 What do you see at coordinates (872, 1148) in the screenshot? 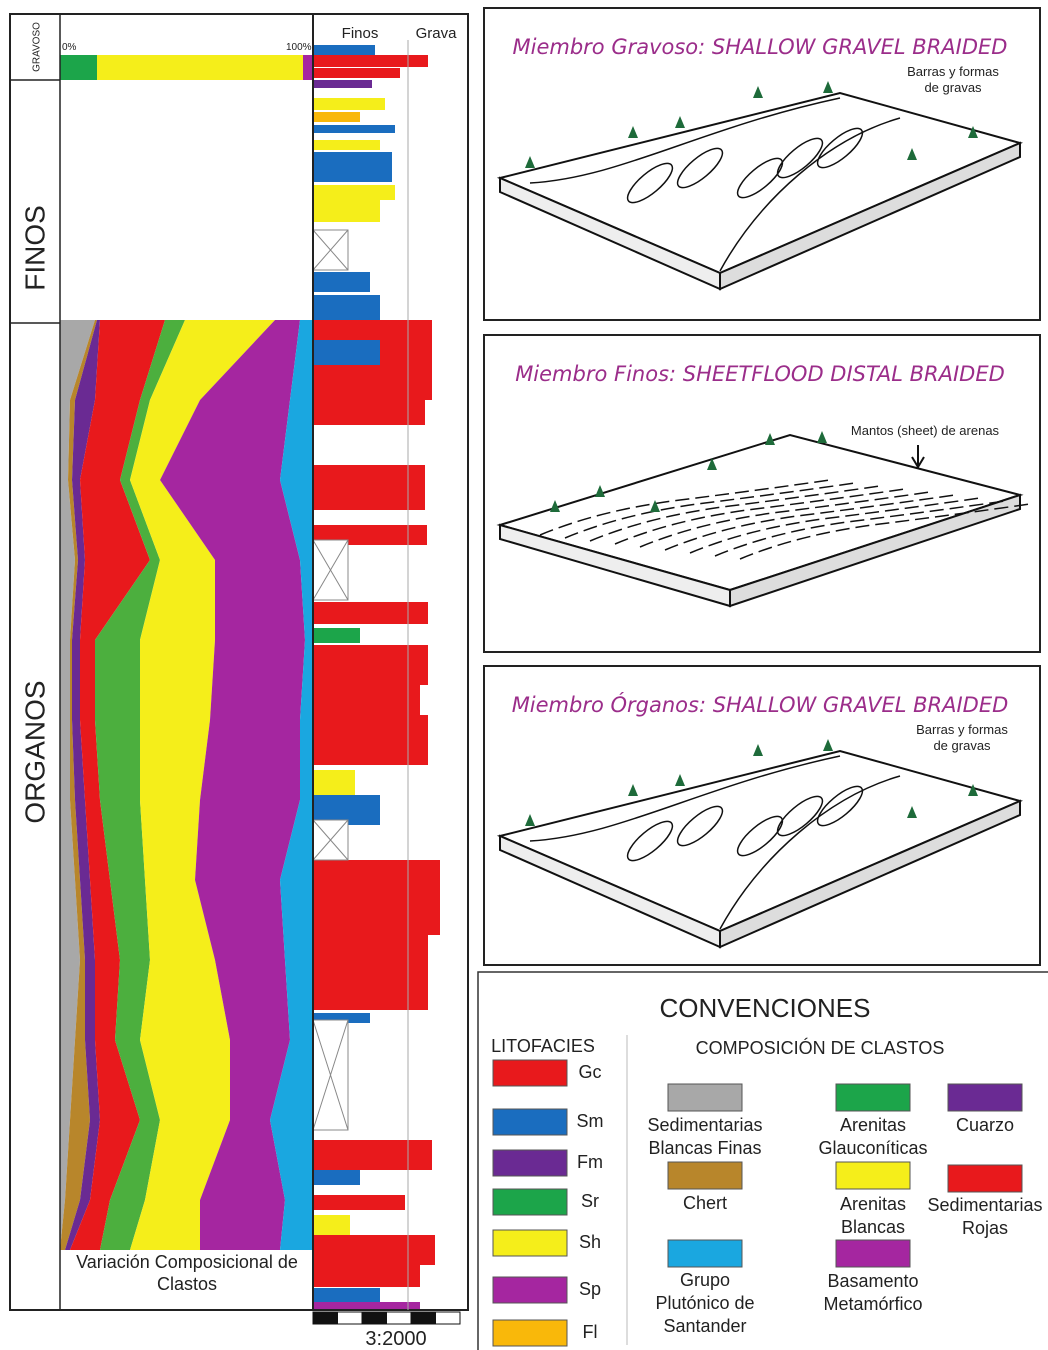
I see `legend-label: Glauconíticas` at bounding box center [872, 1148].